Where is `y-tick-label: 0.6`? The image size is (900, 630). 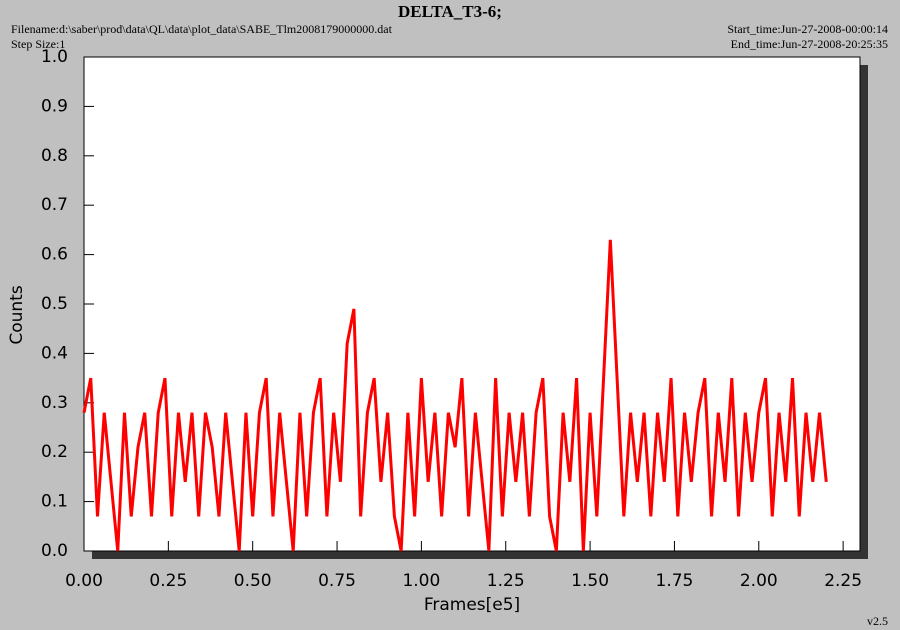
y-tick-label: 0.6 is located at coordinates (54, 255).